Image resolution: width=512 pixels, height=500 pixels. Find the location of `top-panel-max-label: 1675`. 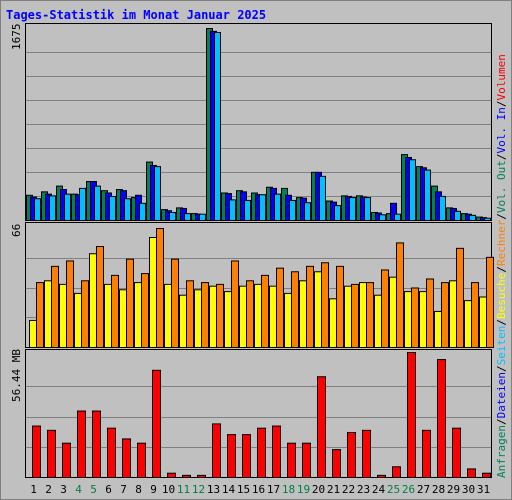

top-panel-max-label: 1675 is located at coordinates (16, 37).